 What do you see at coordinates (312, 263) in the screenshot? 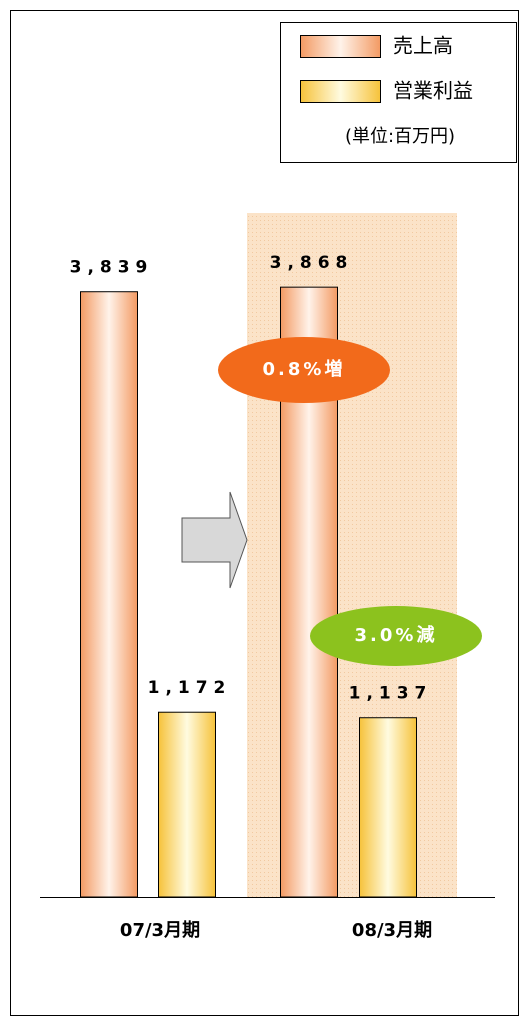
I see `value-label: 3,868` at bounding box center [312, 263].